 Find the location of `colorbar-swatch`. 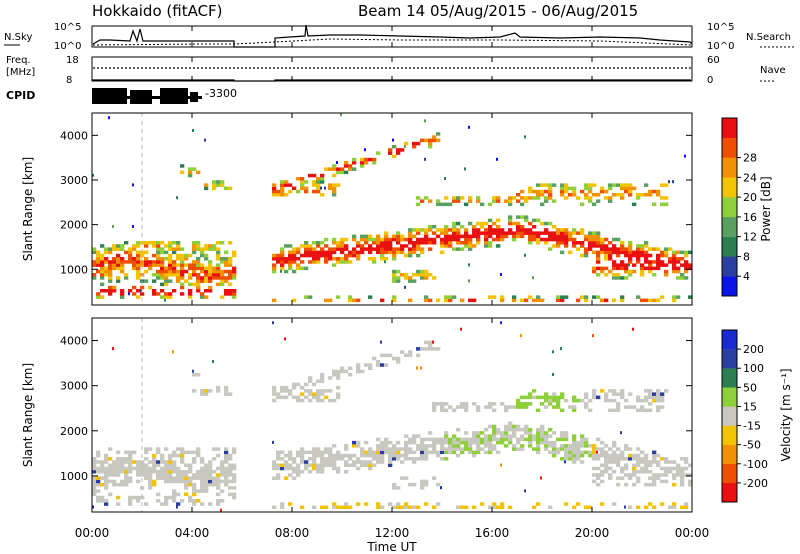

colorbar-swatch is located at coordinates (729, 473).